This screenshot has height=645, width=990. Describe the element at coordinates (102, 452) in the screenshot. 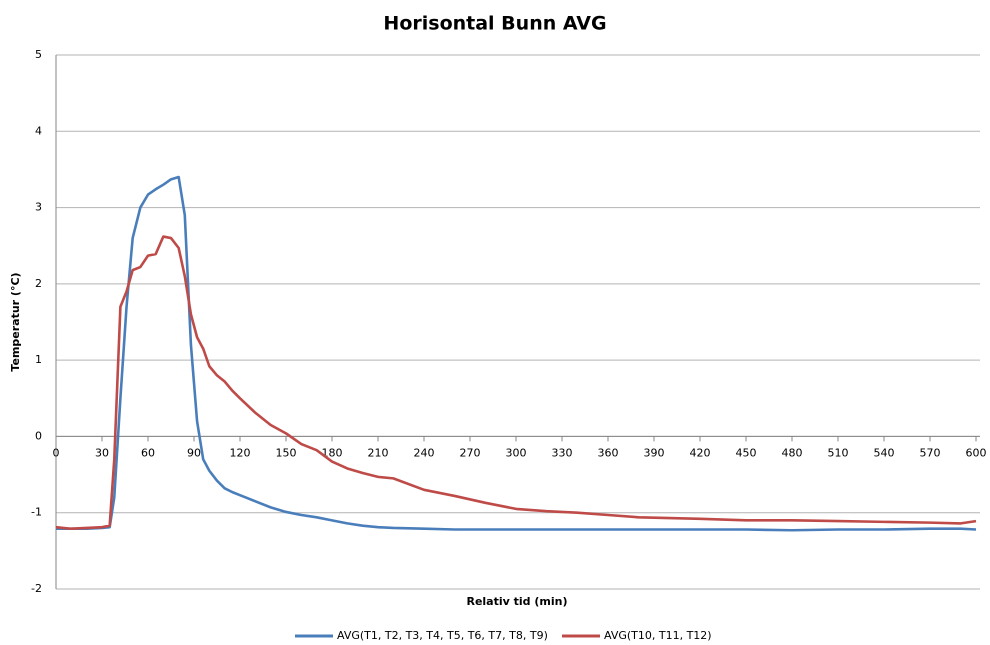

I see `x-tick-label: 30` at that location.